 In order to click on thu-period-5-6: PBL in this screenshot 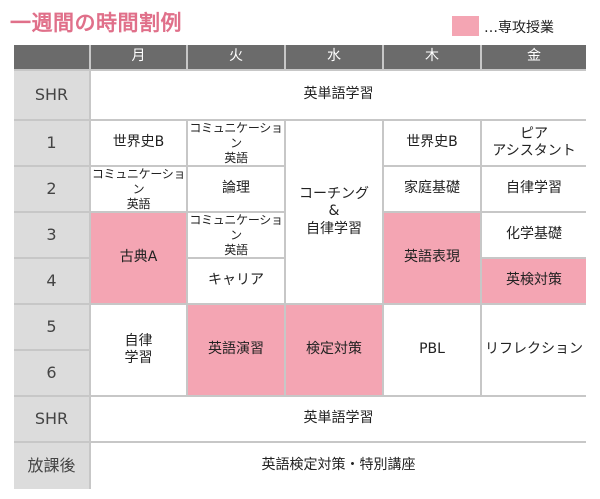, I will do `click(432, 350)`.